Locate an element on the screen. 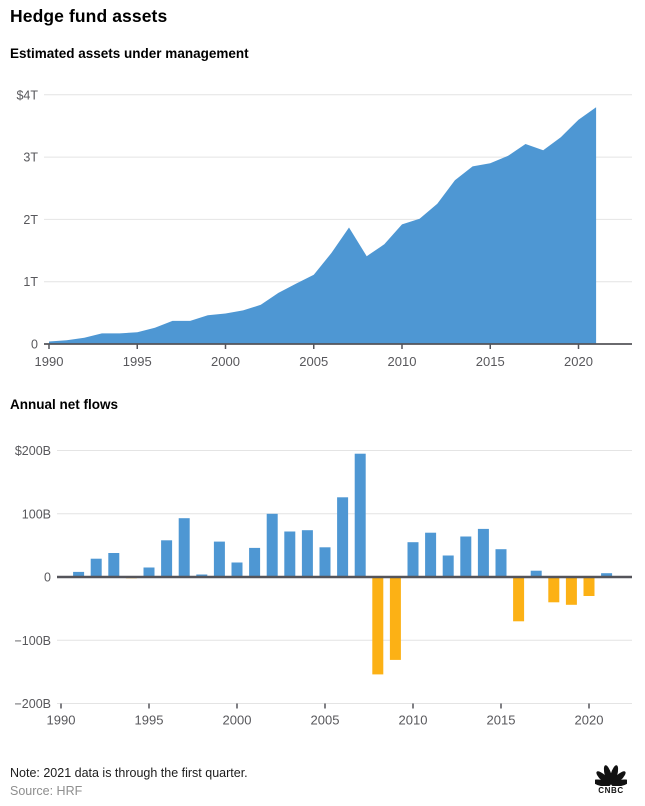  bar-2018 is located at coordinates (554, 590).